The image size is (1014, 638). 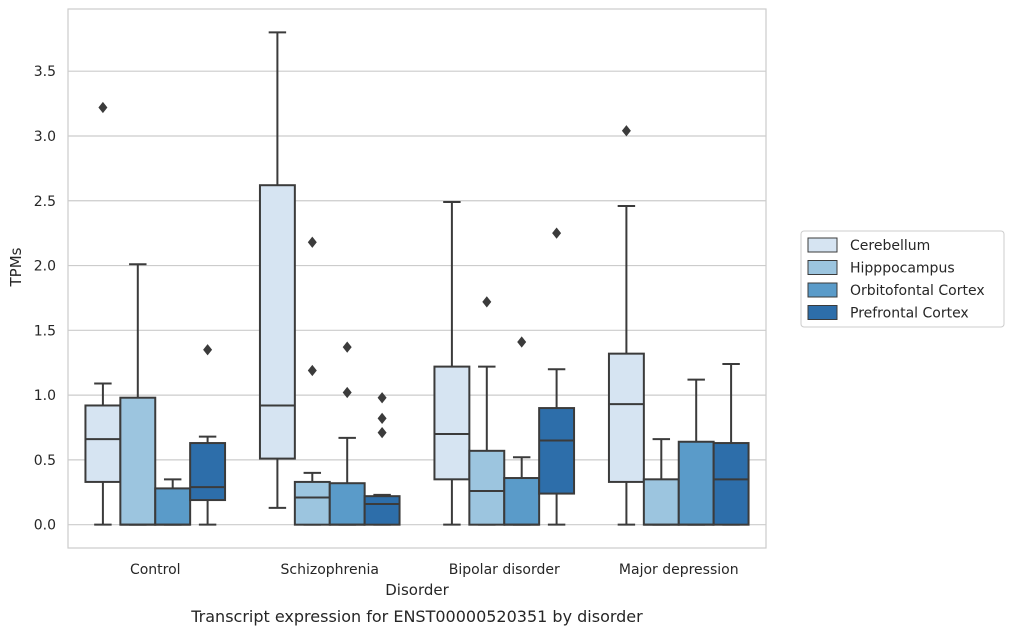 What do you see at coordinates (417, 590) in the screenshot?
I see `x-axis-label: Disorder` at bounding box center [417, 590].